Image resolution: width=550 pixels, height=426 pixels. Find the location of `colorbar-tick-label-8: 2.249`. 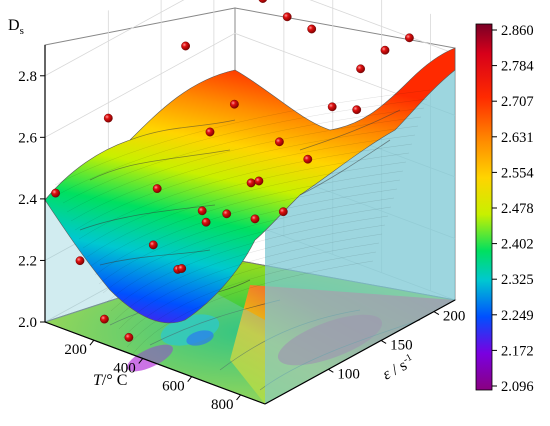

colorbar-tick-label-8: 2.249 is located at coordinates (517, 316).